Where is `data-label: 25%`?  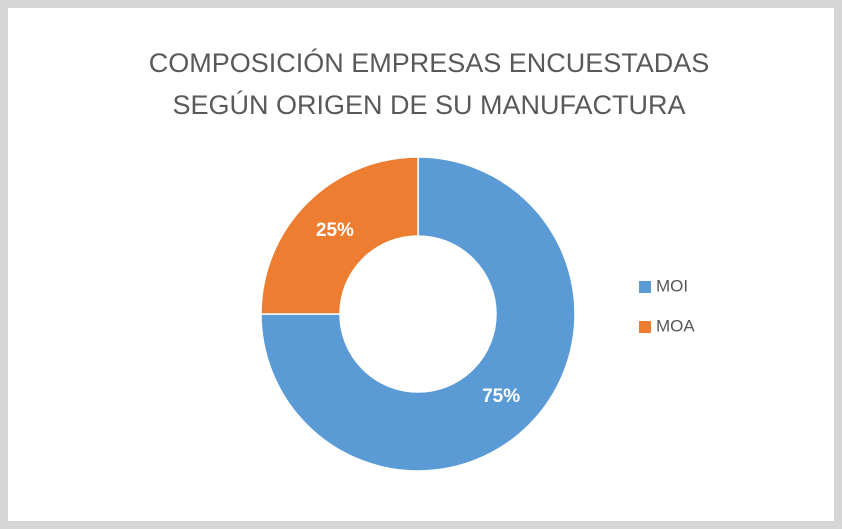
data-label: 25% is located at coordinates (335, 230).